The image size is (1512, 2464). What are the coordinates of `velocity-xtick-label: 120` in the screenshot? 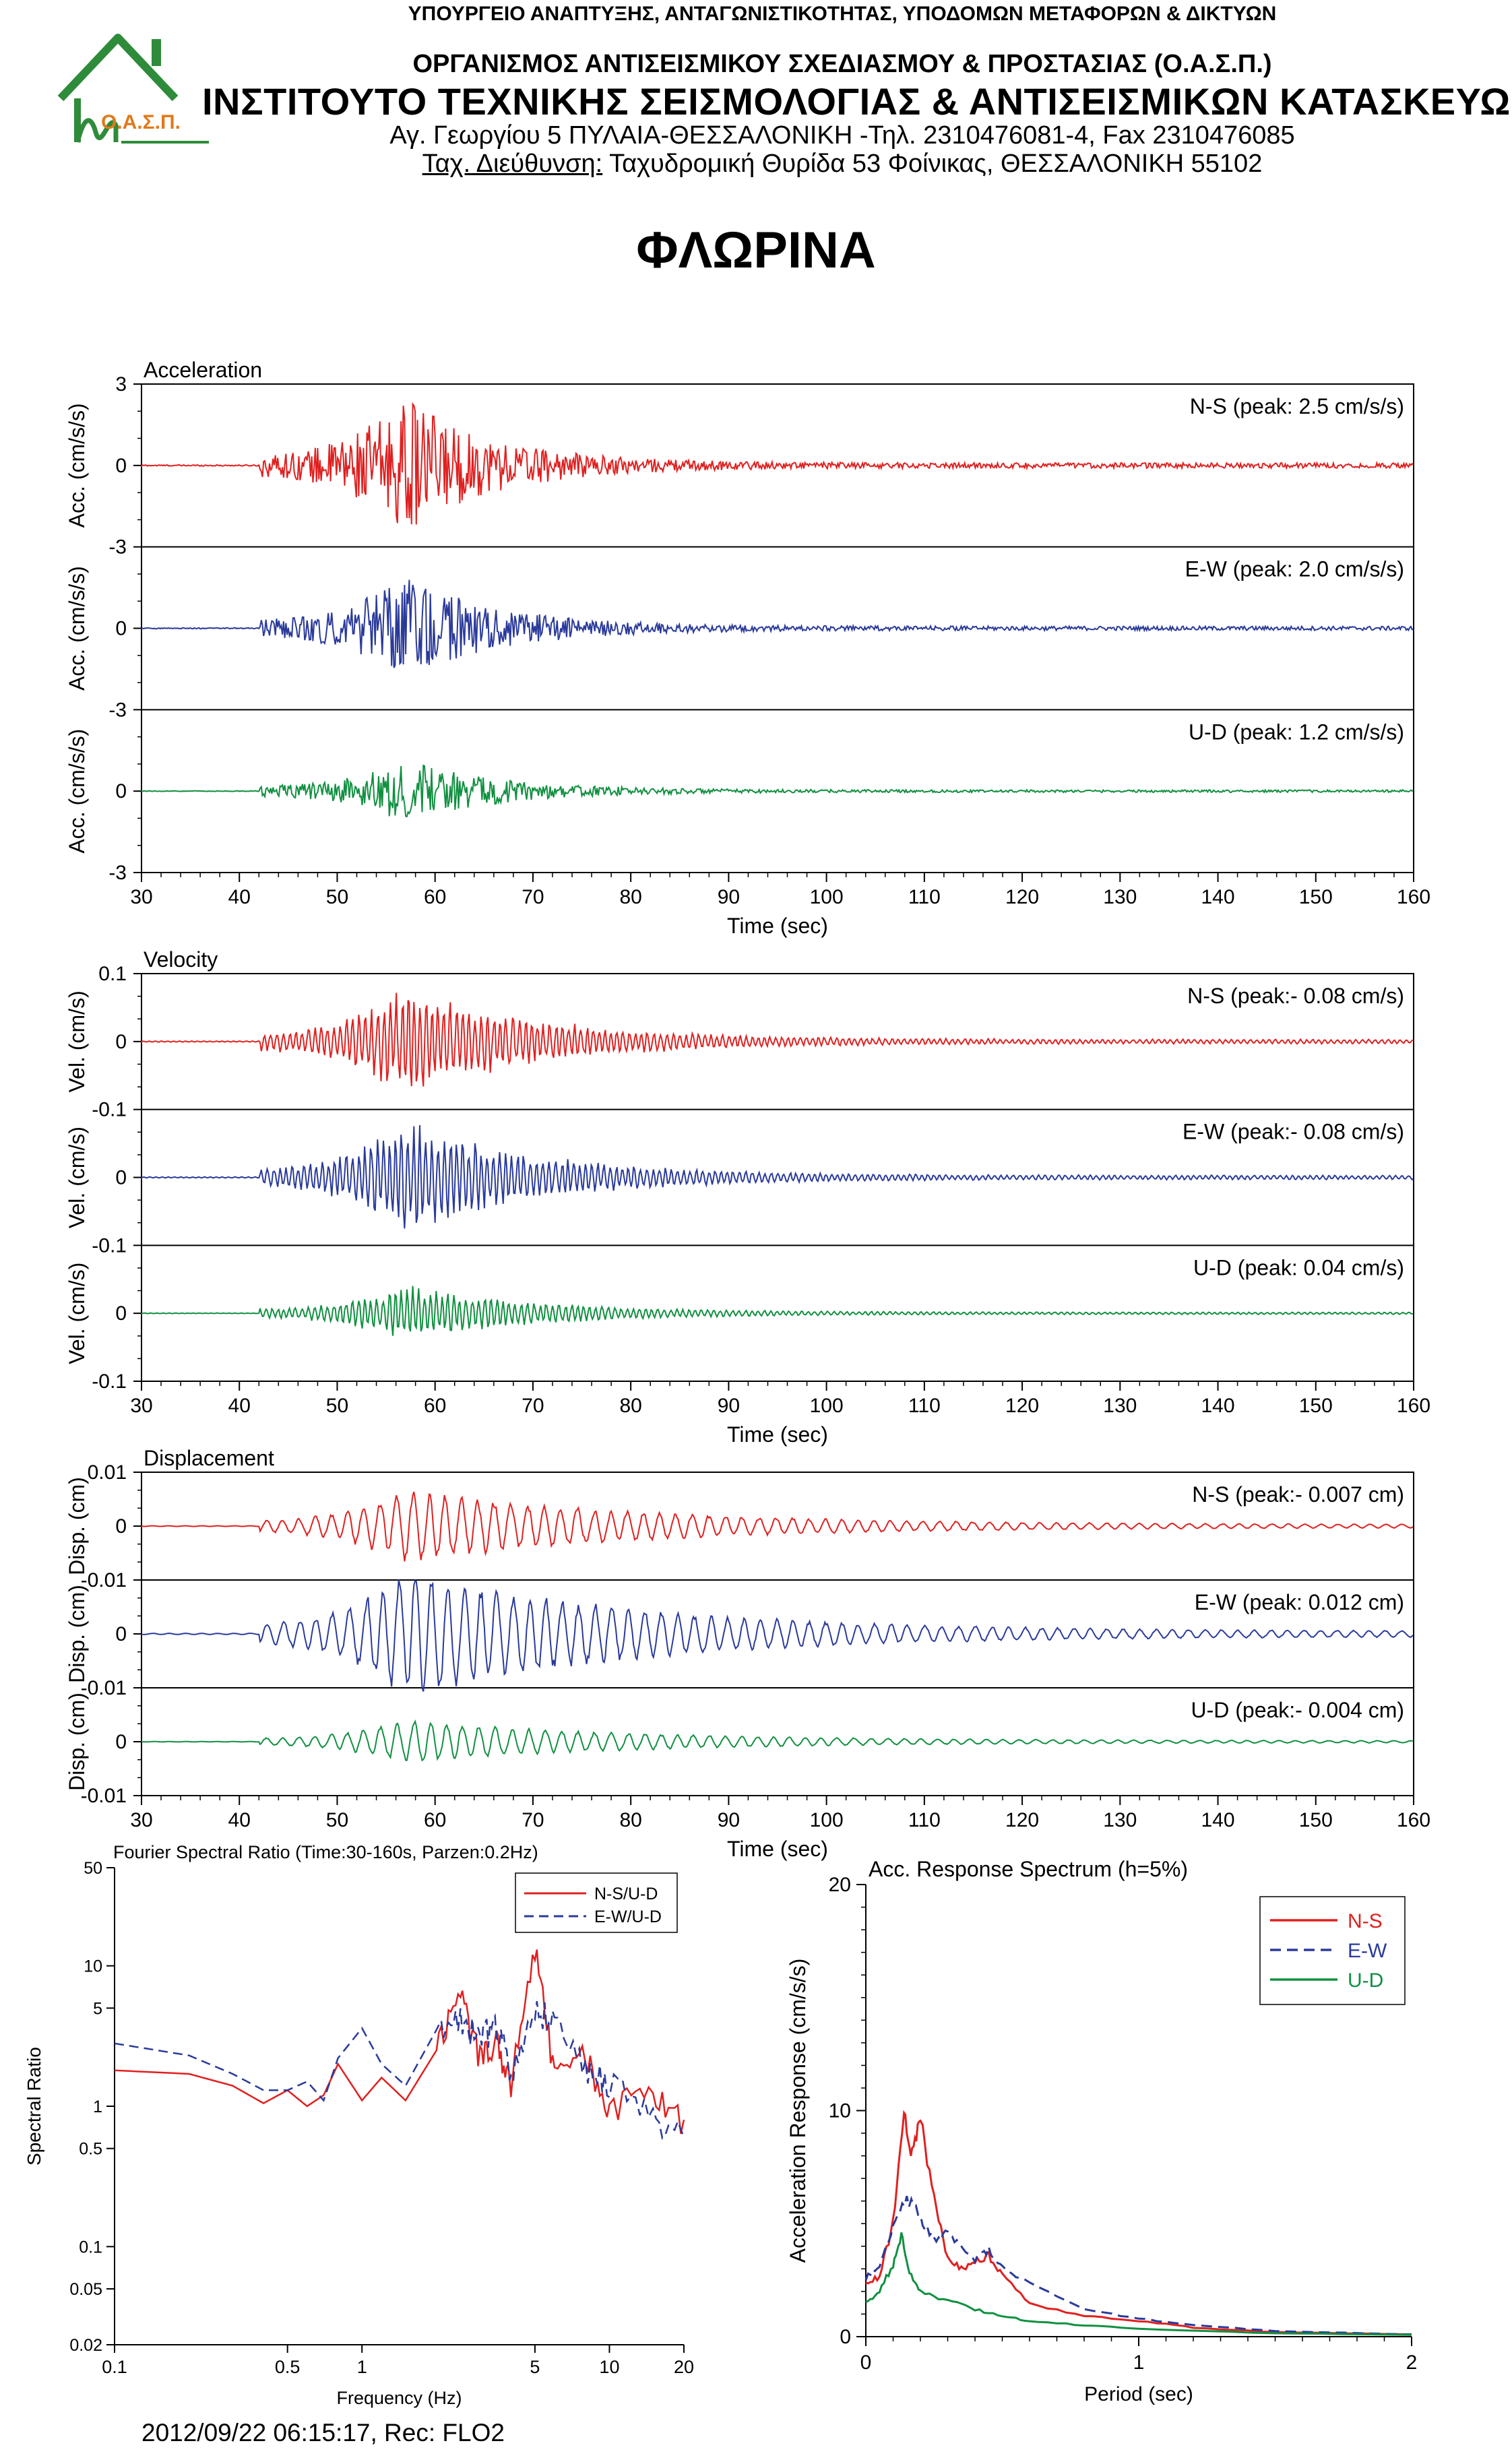 It's located at (1022, 1406).